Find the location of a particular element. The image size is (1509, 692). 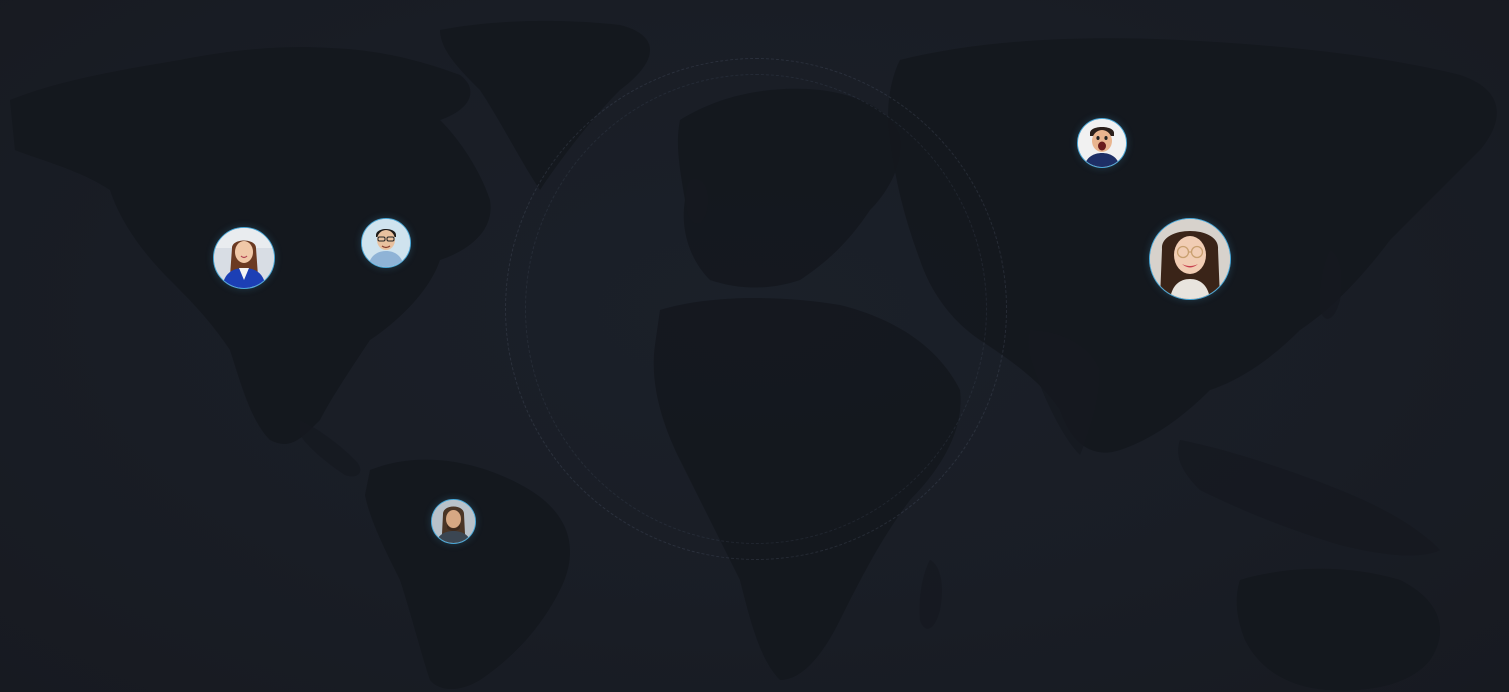

continent-greenland is located at coordinates (545, 105).